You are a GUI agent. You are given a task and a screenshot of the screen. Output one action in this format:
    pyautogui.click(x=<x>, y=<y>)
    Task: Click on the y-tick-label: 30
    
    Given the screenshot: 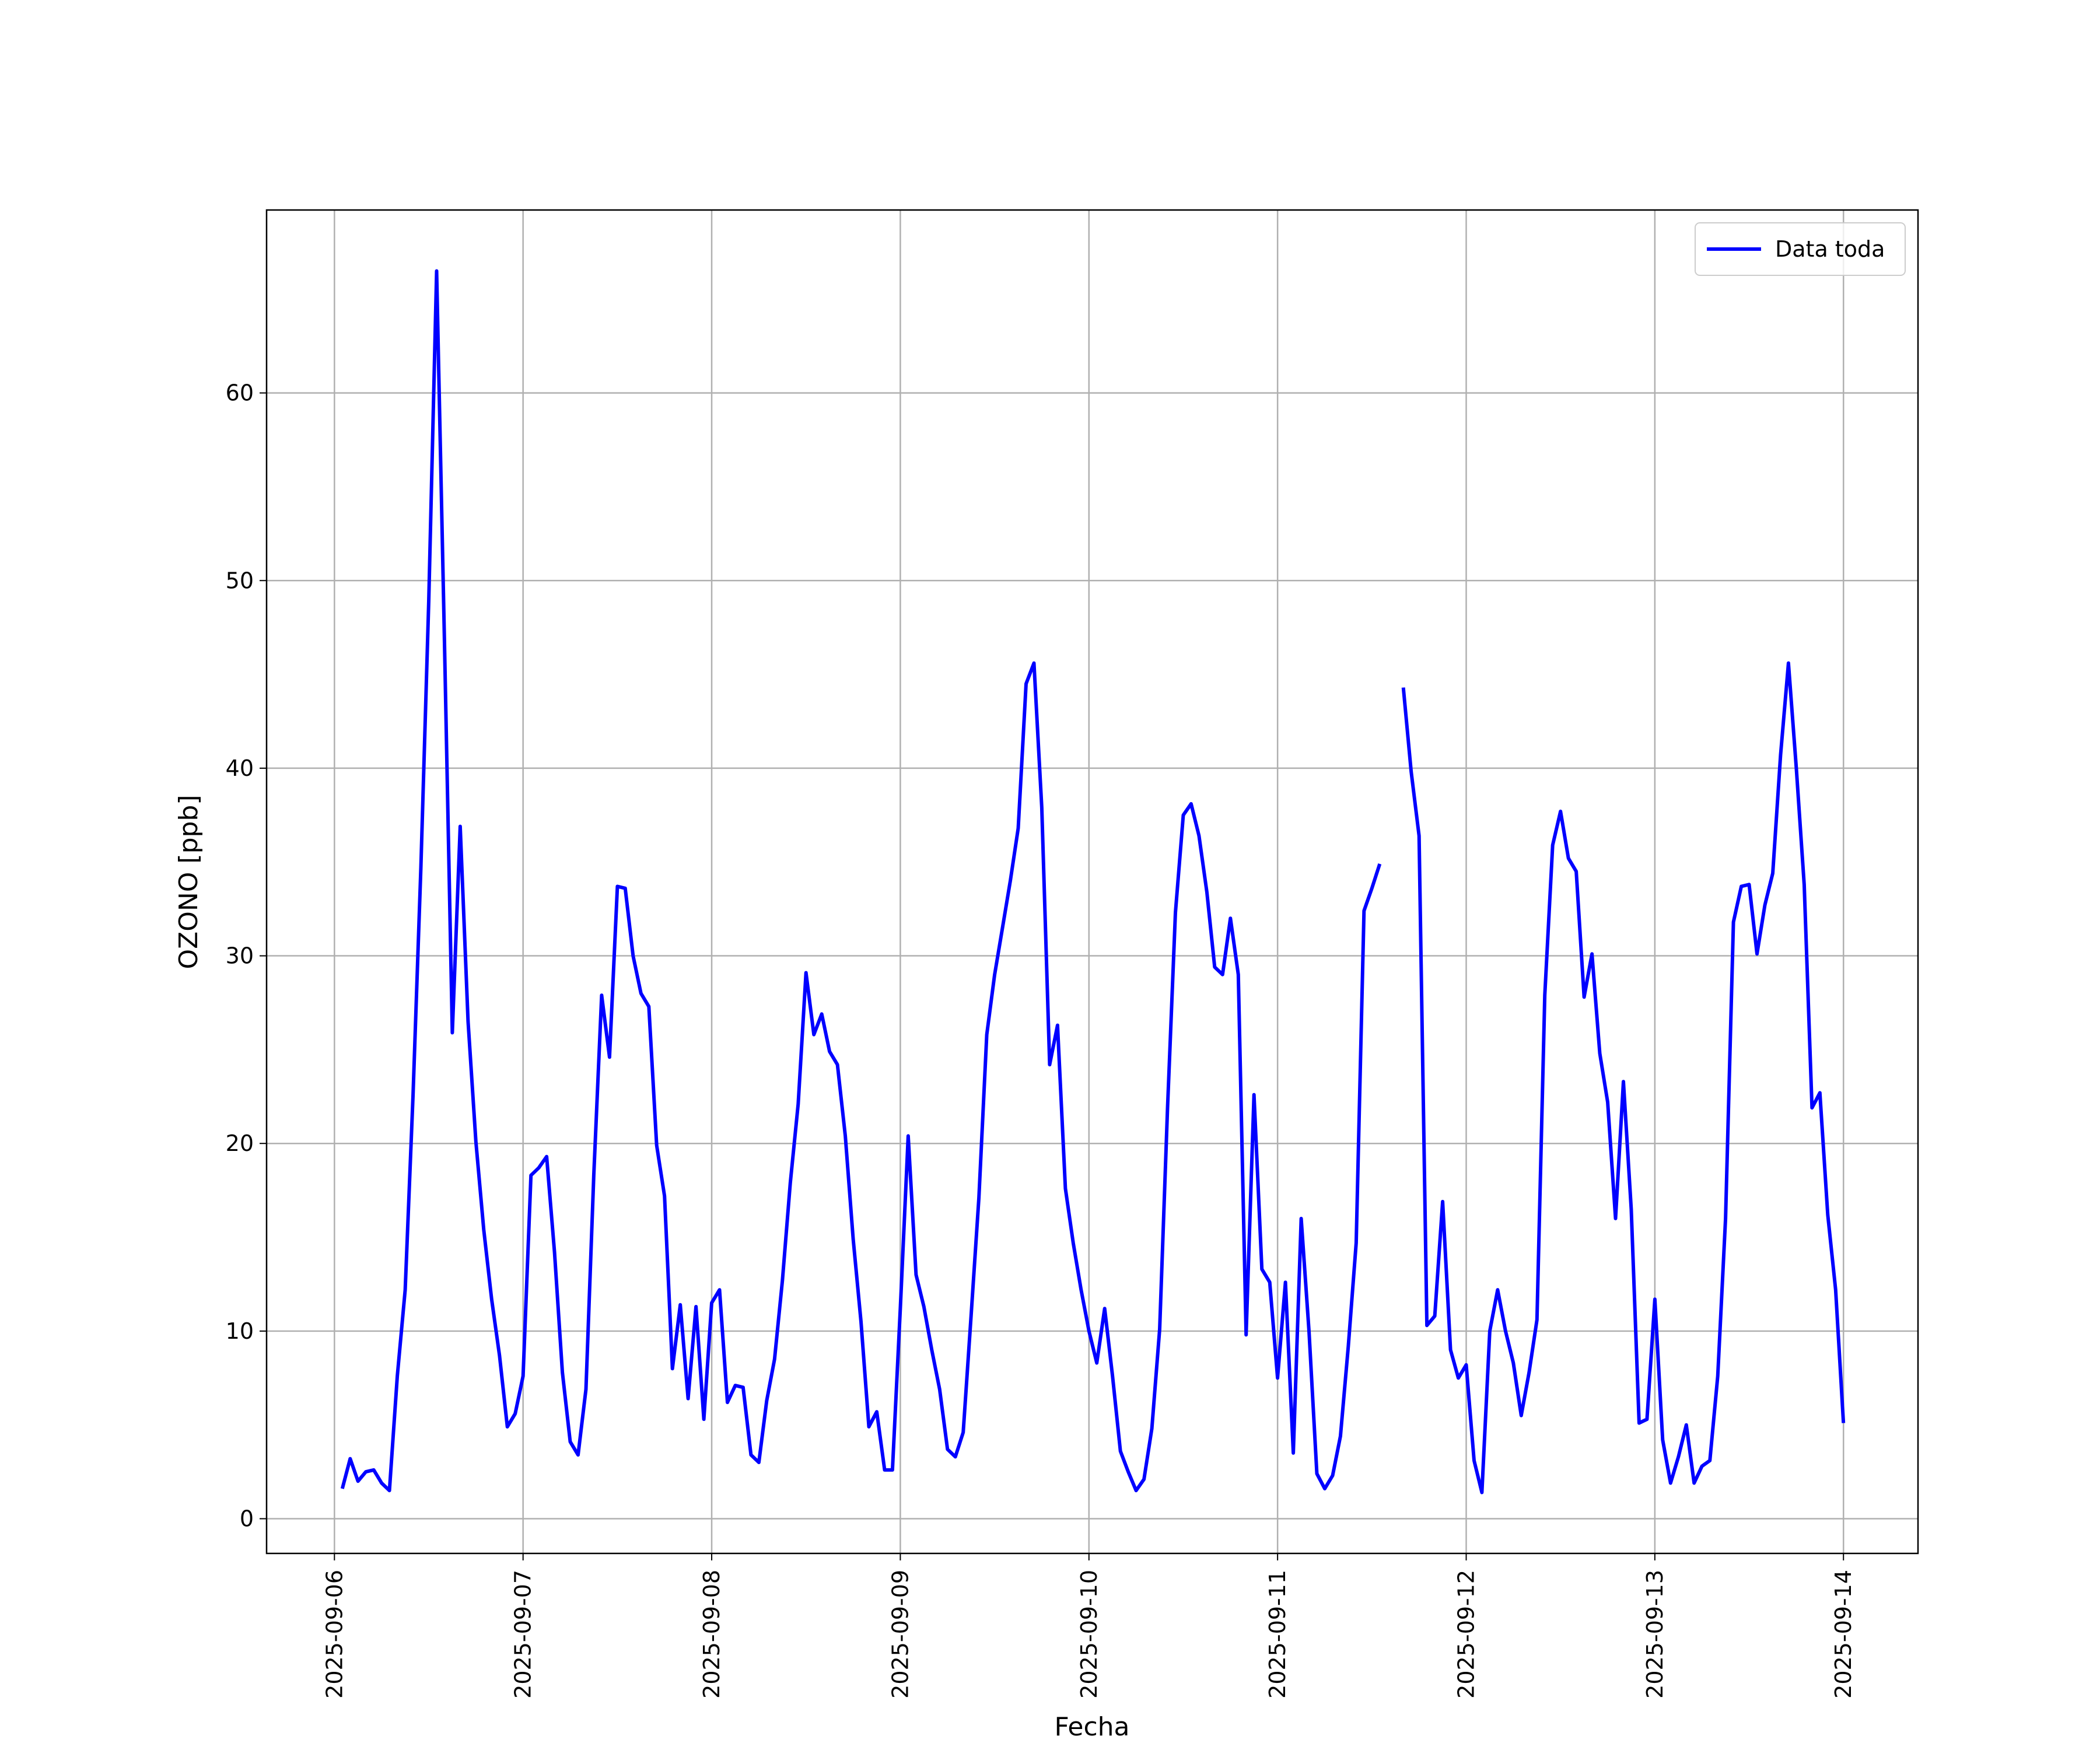 What is the action you would take?
    pyautogui.click(x=240, y=956)
    